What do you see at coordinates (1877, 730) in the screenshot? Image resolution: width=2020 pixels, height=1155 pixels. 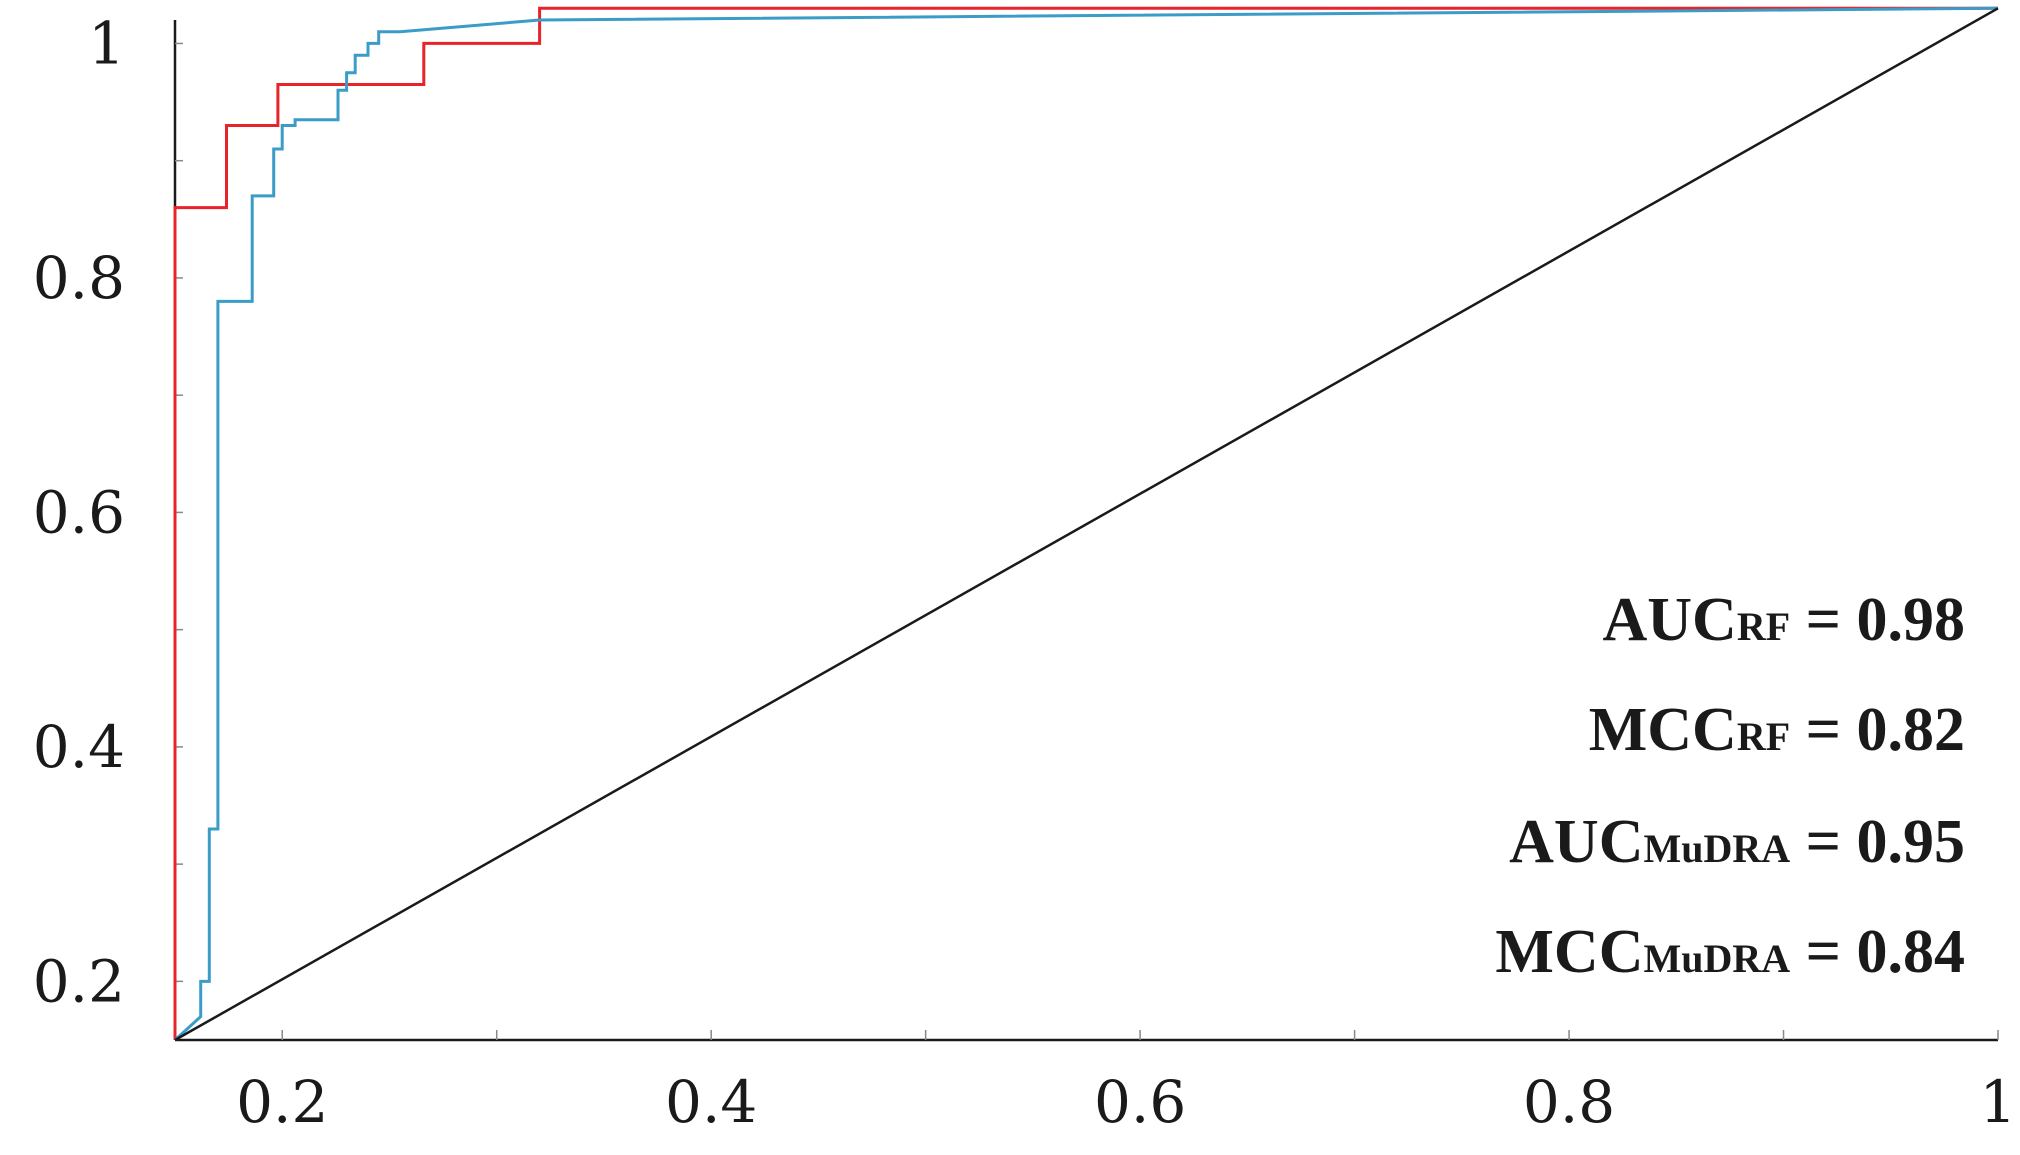 I see `metric-value: = 0.82` at bounding box center [1877, 730].